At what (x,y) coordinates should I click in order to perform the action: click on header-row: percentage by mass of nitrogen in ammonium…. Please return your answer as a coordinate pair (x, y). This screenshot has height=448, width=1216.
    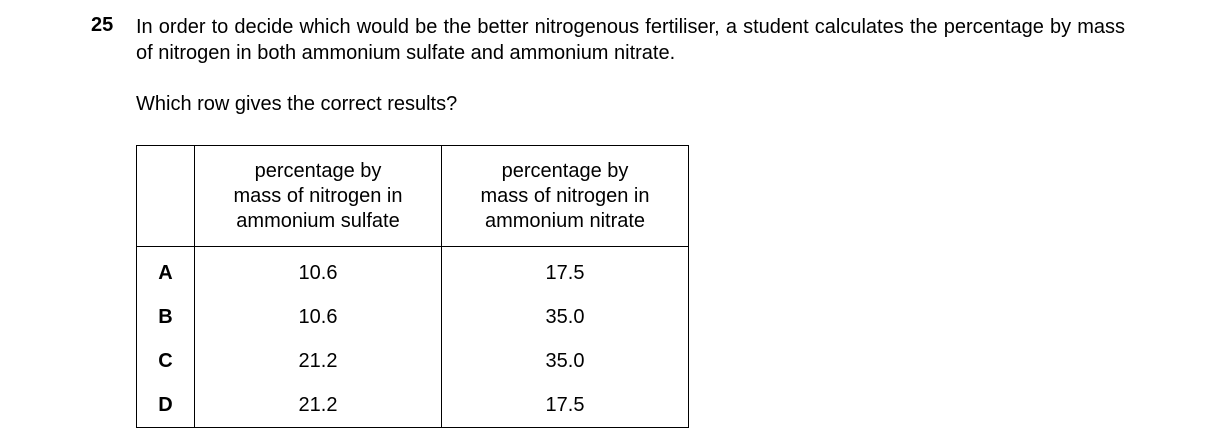
    Looking at the image, I should click on (412, 196).